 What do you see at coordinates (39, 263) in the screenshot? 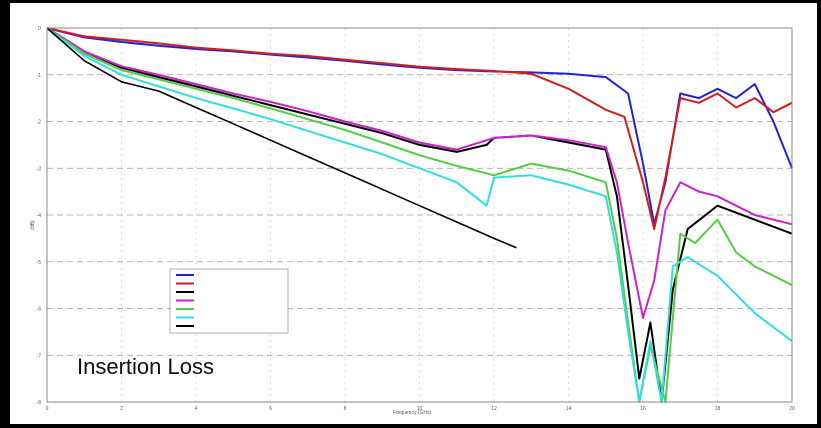
I see `y-tick-label: -5` at bounding box center [39, 263].